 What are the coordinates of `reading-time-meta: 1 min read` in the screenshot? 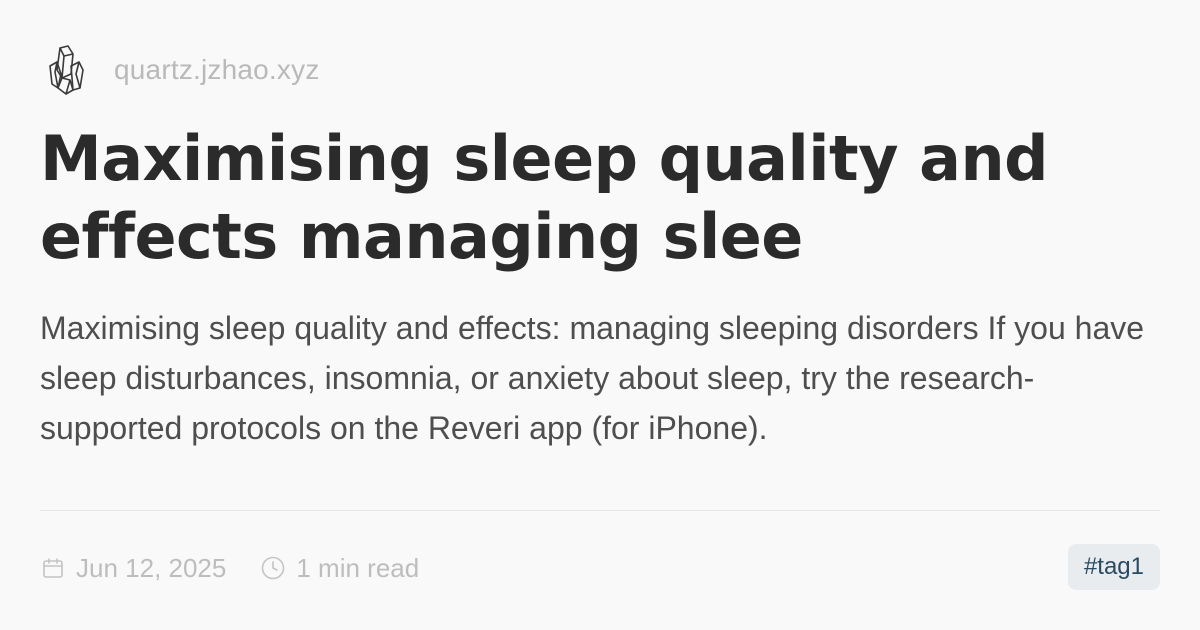 It's located at (339, 568).